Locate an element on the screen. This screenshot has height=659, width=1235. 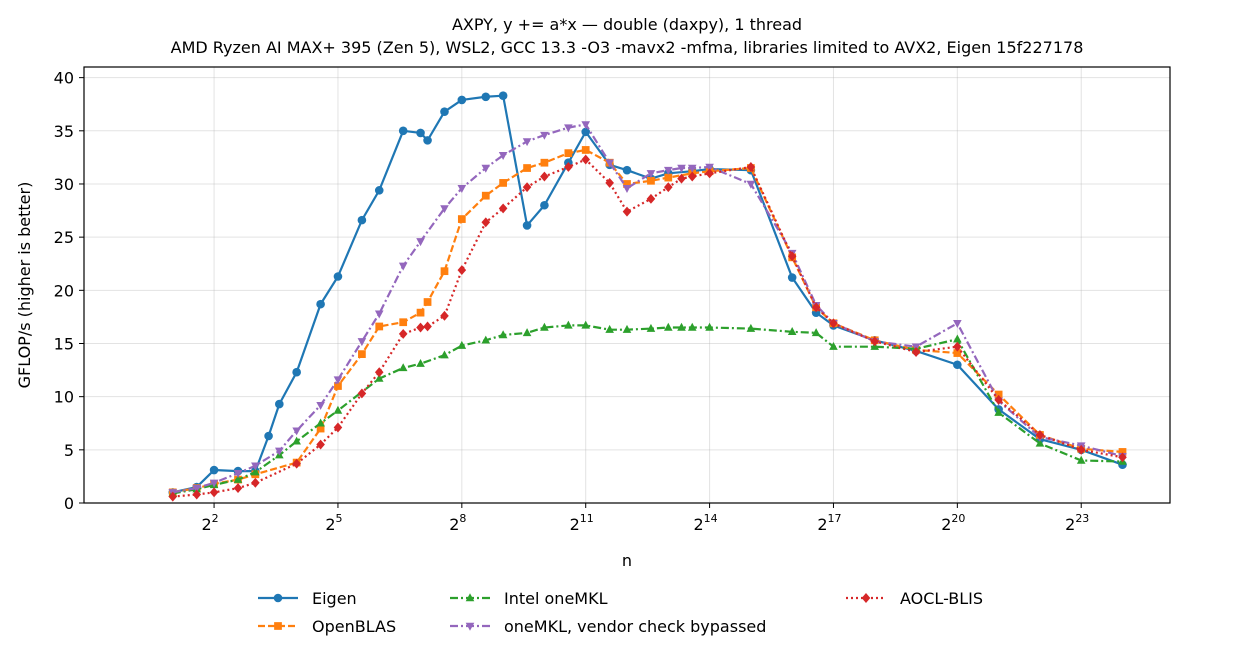
legend-label: Intel oneMKL is located at coordinates (556, 598).